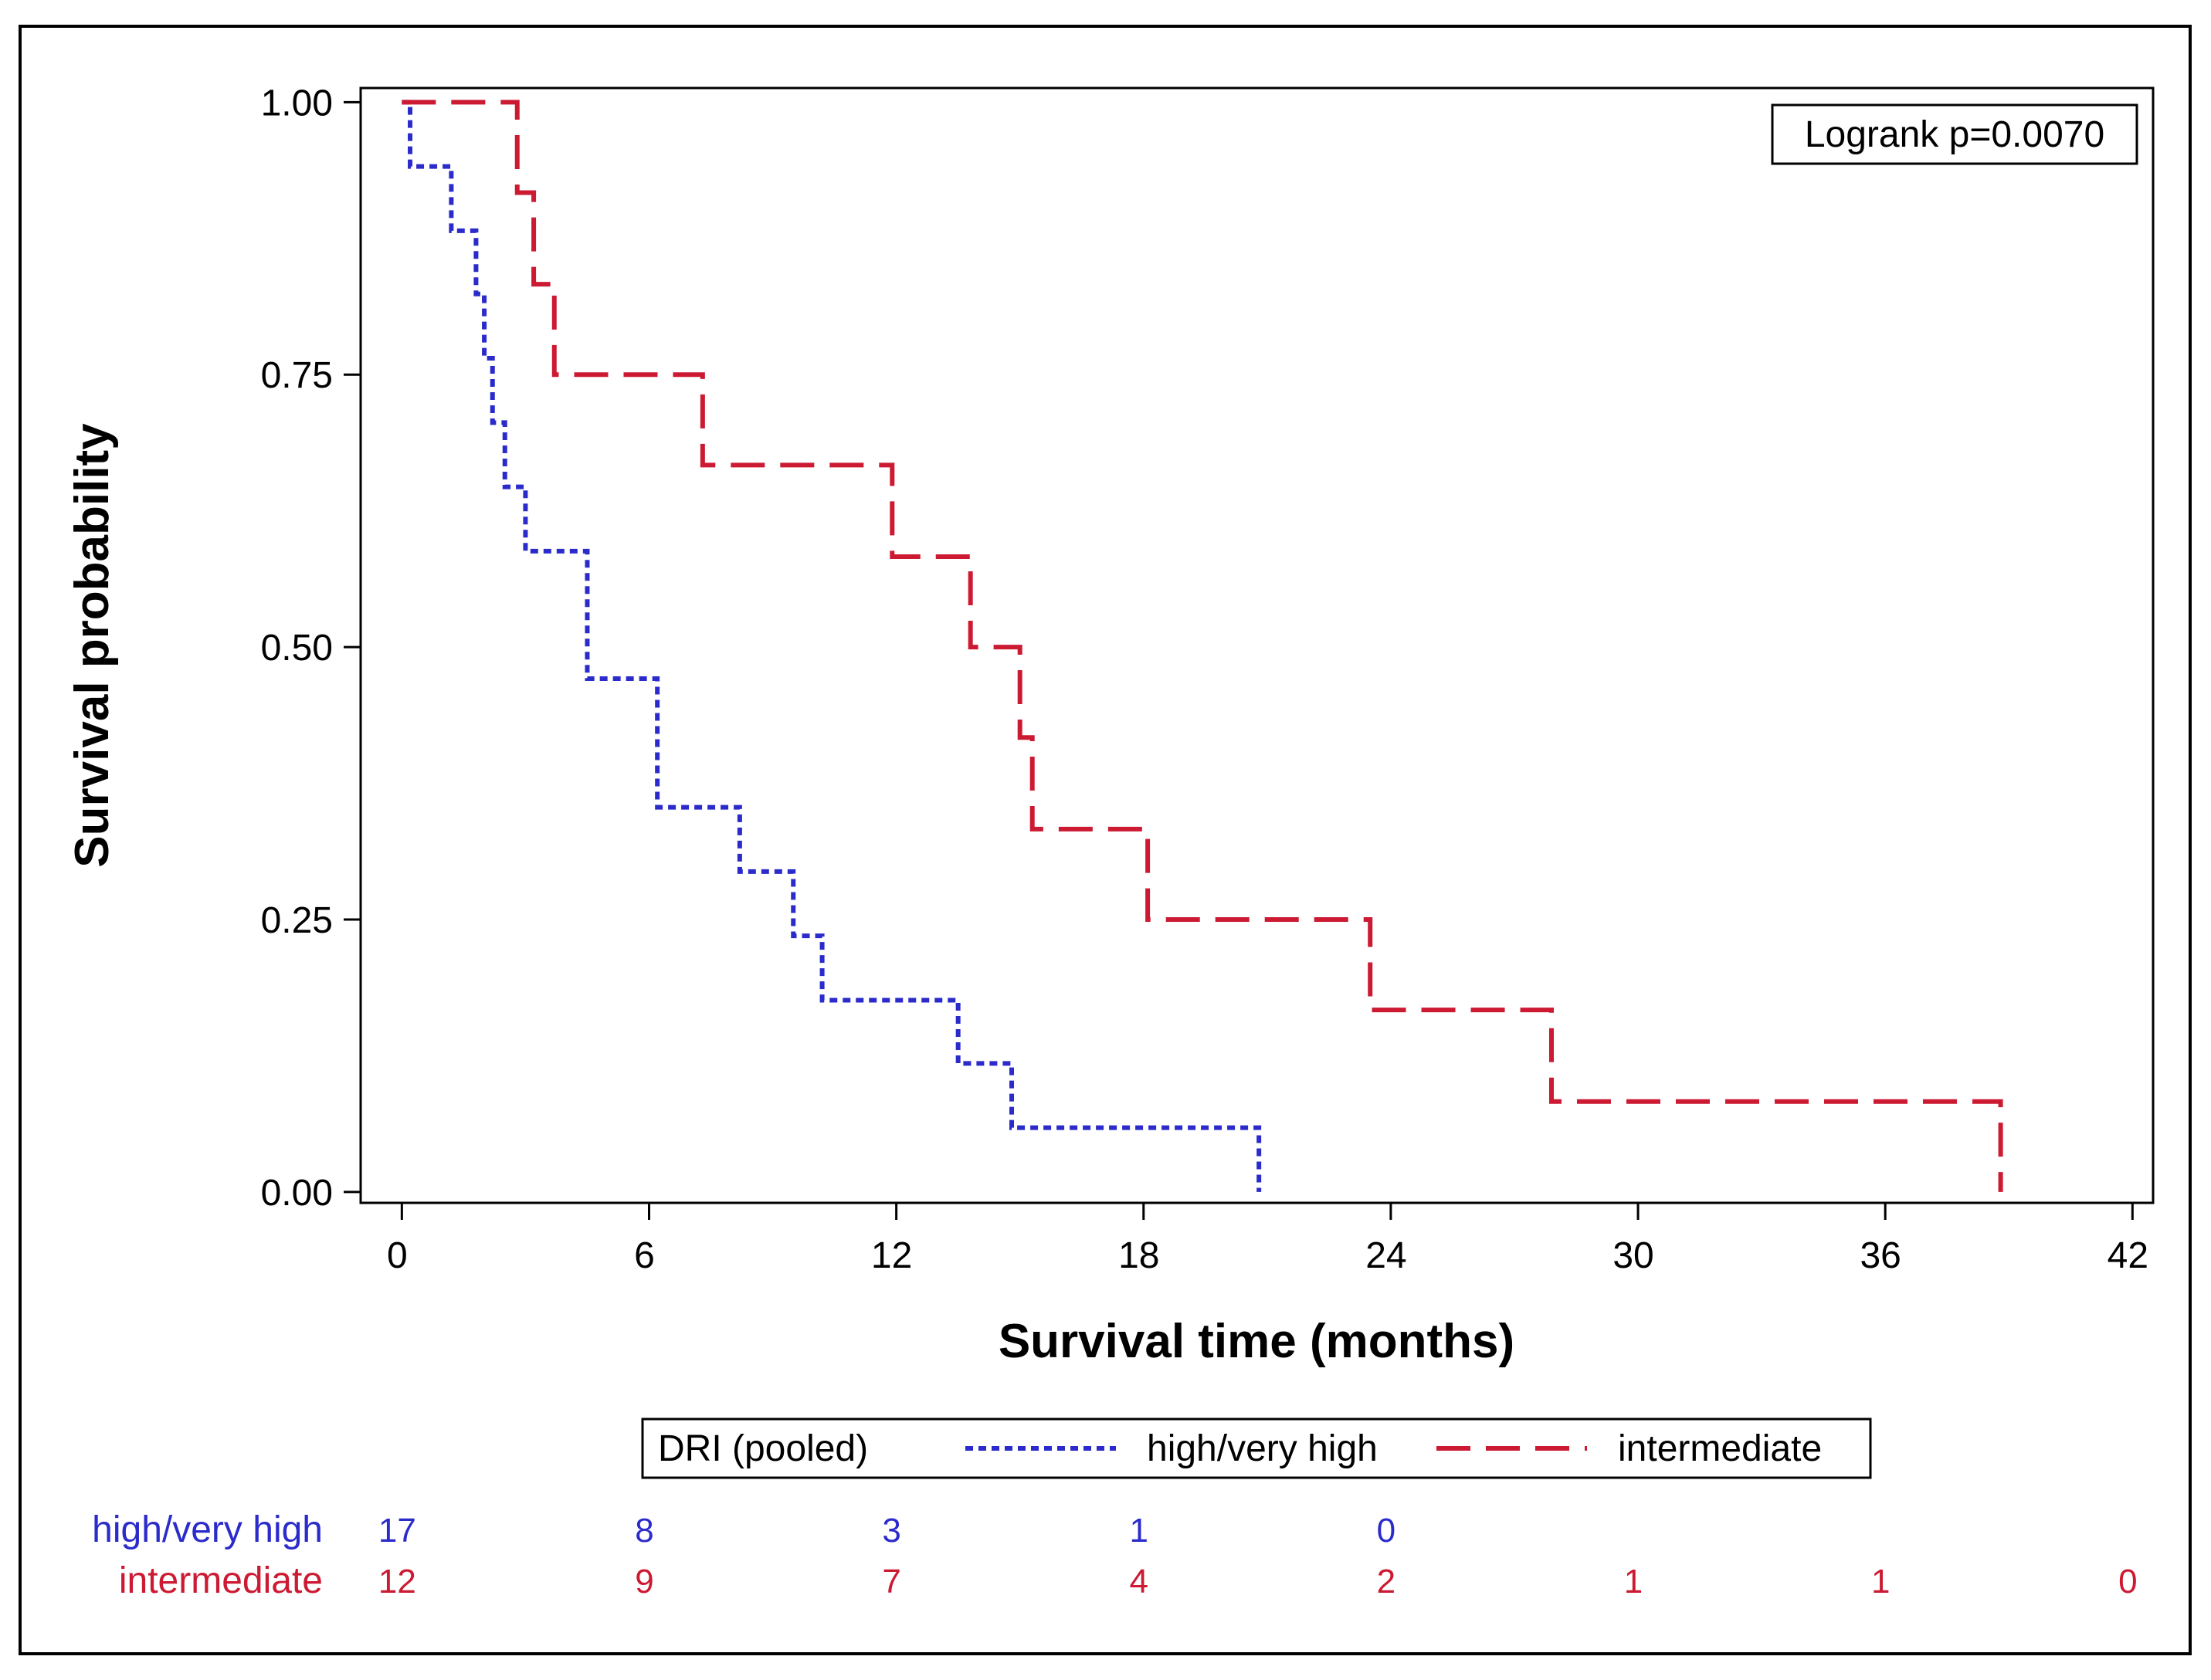 Image resolution: width=2211 pixels, height=1680 pixels. Describe the element at coordinates (1385, 1255) in the screenshot. I see `x-tick-label-4: 24` at that location.